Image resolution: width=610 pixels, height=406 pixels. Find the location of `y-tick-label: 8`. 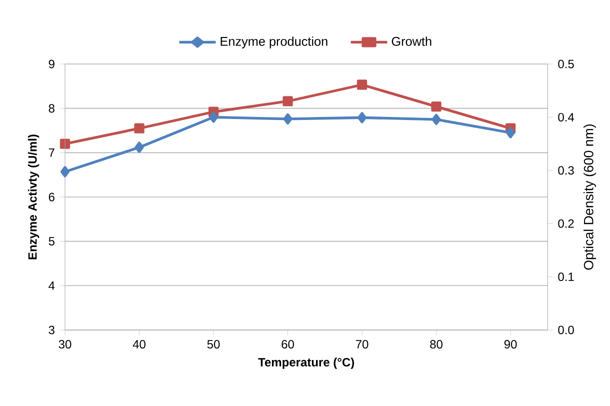

y-tick-label: 8 is located at coordinates (51, 108).